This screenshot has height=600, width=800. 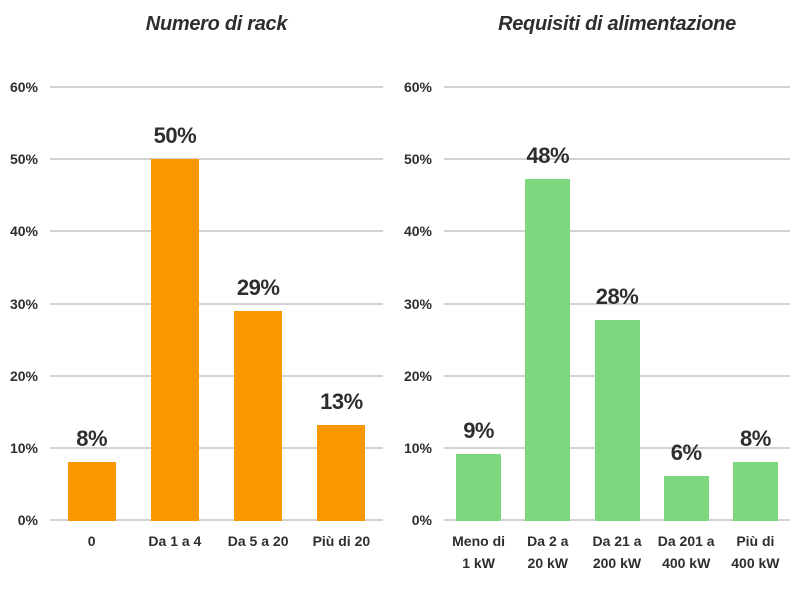 I want to click on bar-value-label: 6%, so click(x=686, y=452).